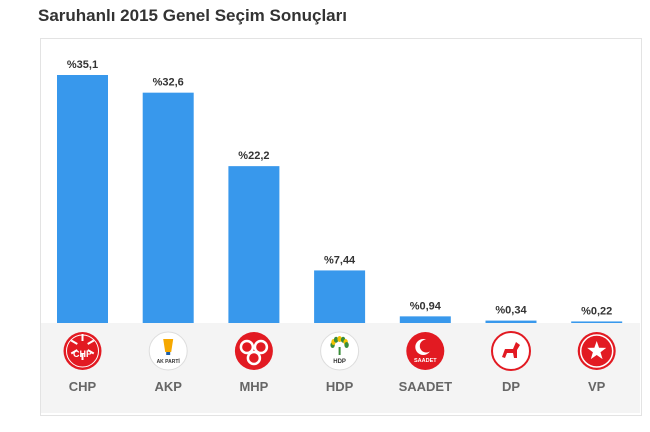 Image resolution: width=650 pixels, height=432 pixels. I want to click on svg-text: HDP, so click(339, 362).